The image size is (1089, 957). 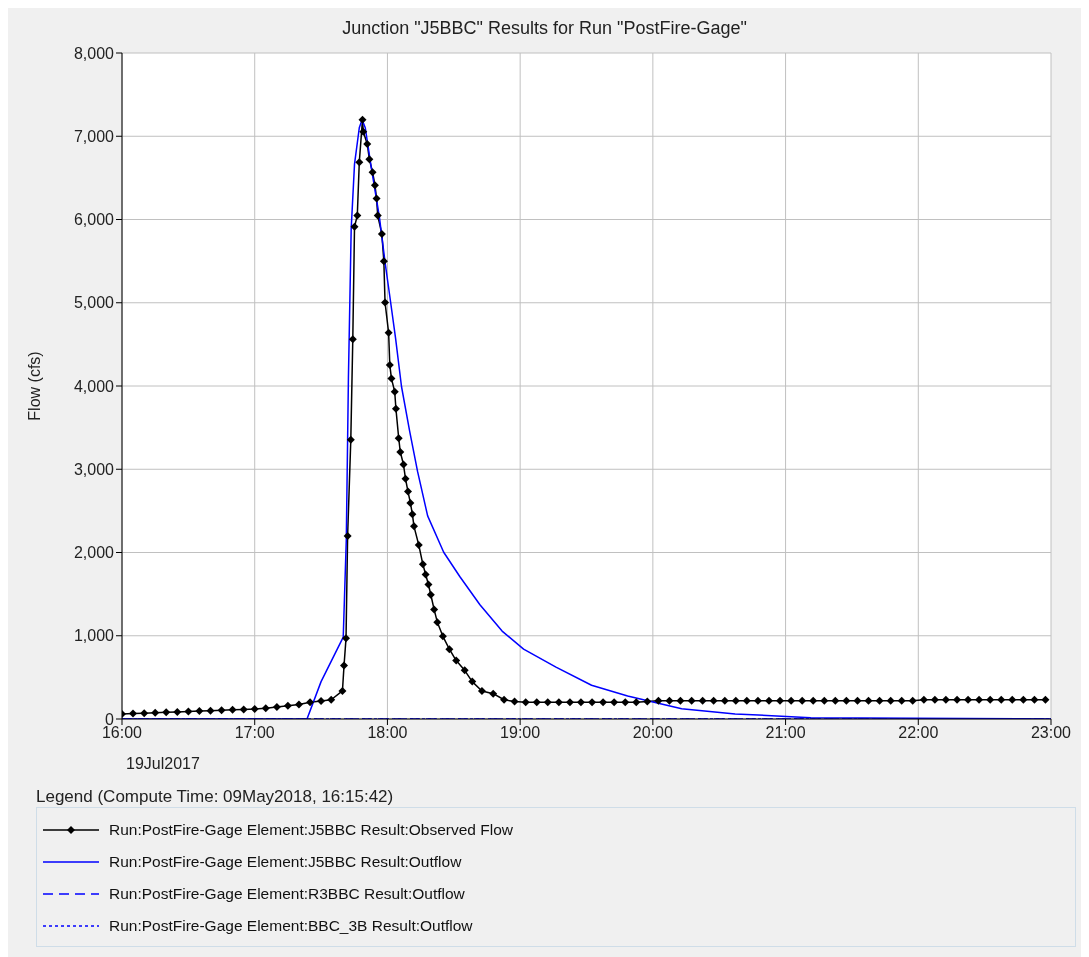 What do you see at coordinates (94, 469) in the screenshot?
I see `y-tick-label: 3,000` at bounding box center [94, 469].